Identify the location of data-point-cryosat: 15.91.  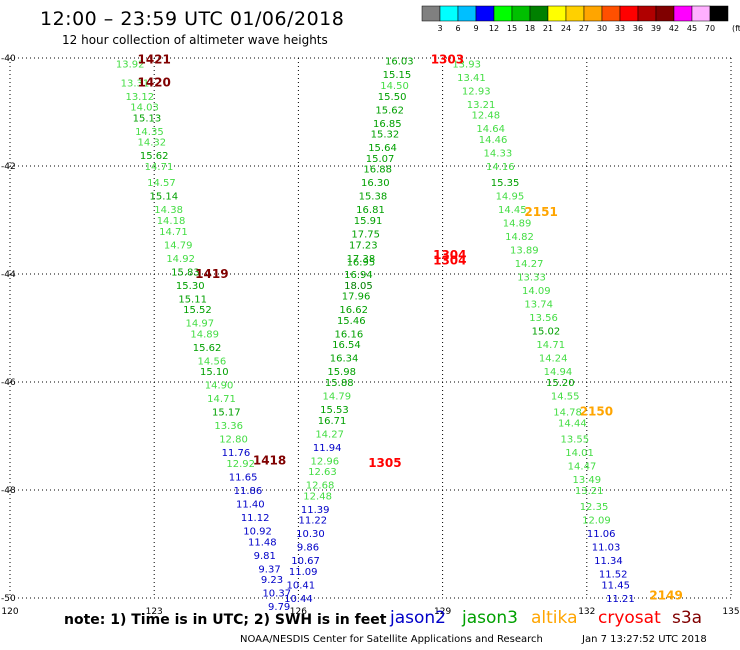
(368, 221).